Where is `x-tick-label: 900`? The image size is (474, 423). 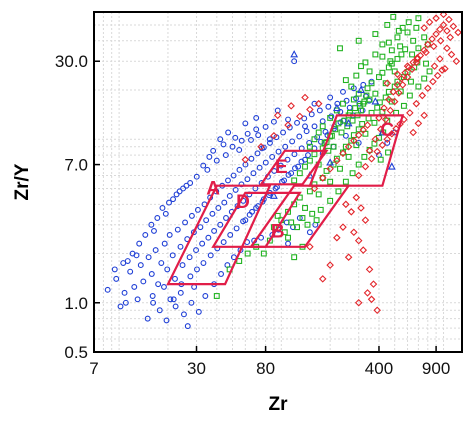
x-tick-label: 900 is located at coordinates (436, 368).